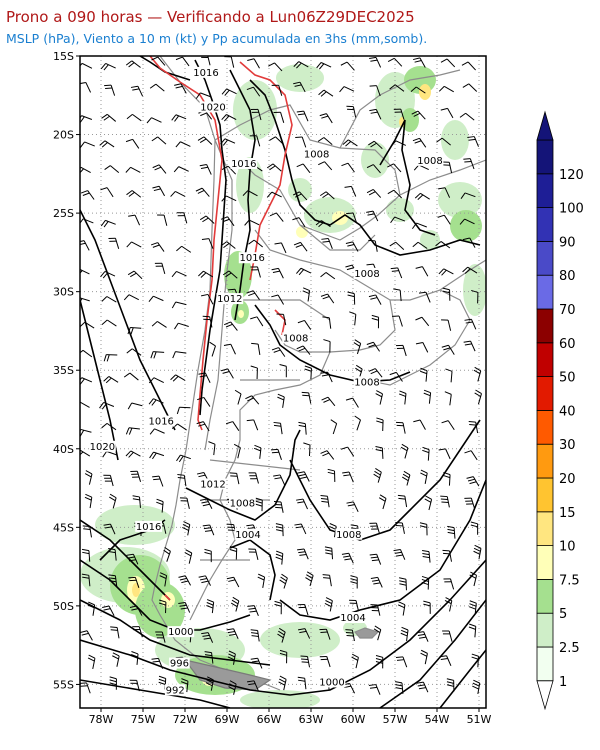 The width and height of the screenshot is (600, 750). Describe the element at coordinates (63, 527) in the screenshot. I see `lat-tick-label: 45S` at that location.